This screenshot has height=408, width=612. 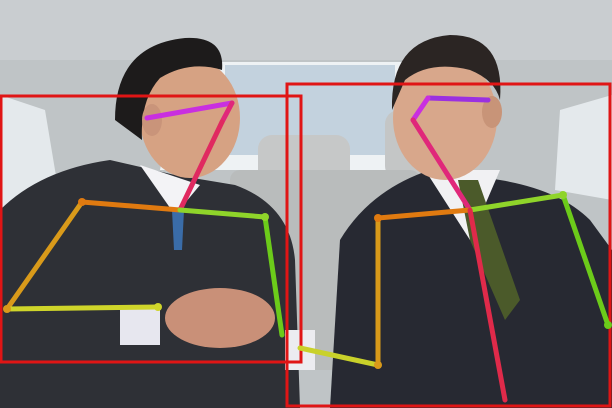 What do you see at coordinates (487, 305) in the screenshot?
I see `skeleton-torso-right` at bounding box center [487, 305].